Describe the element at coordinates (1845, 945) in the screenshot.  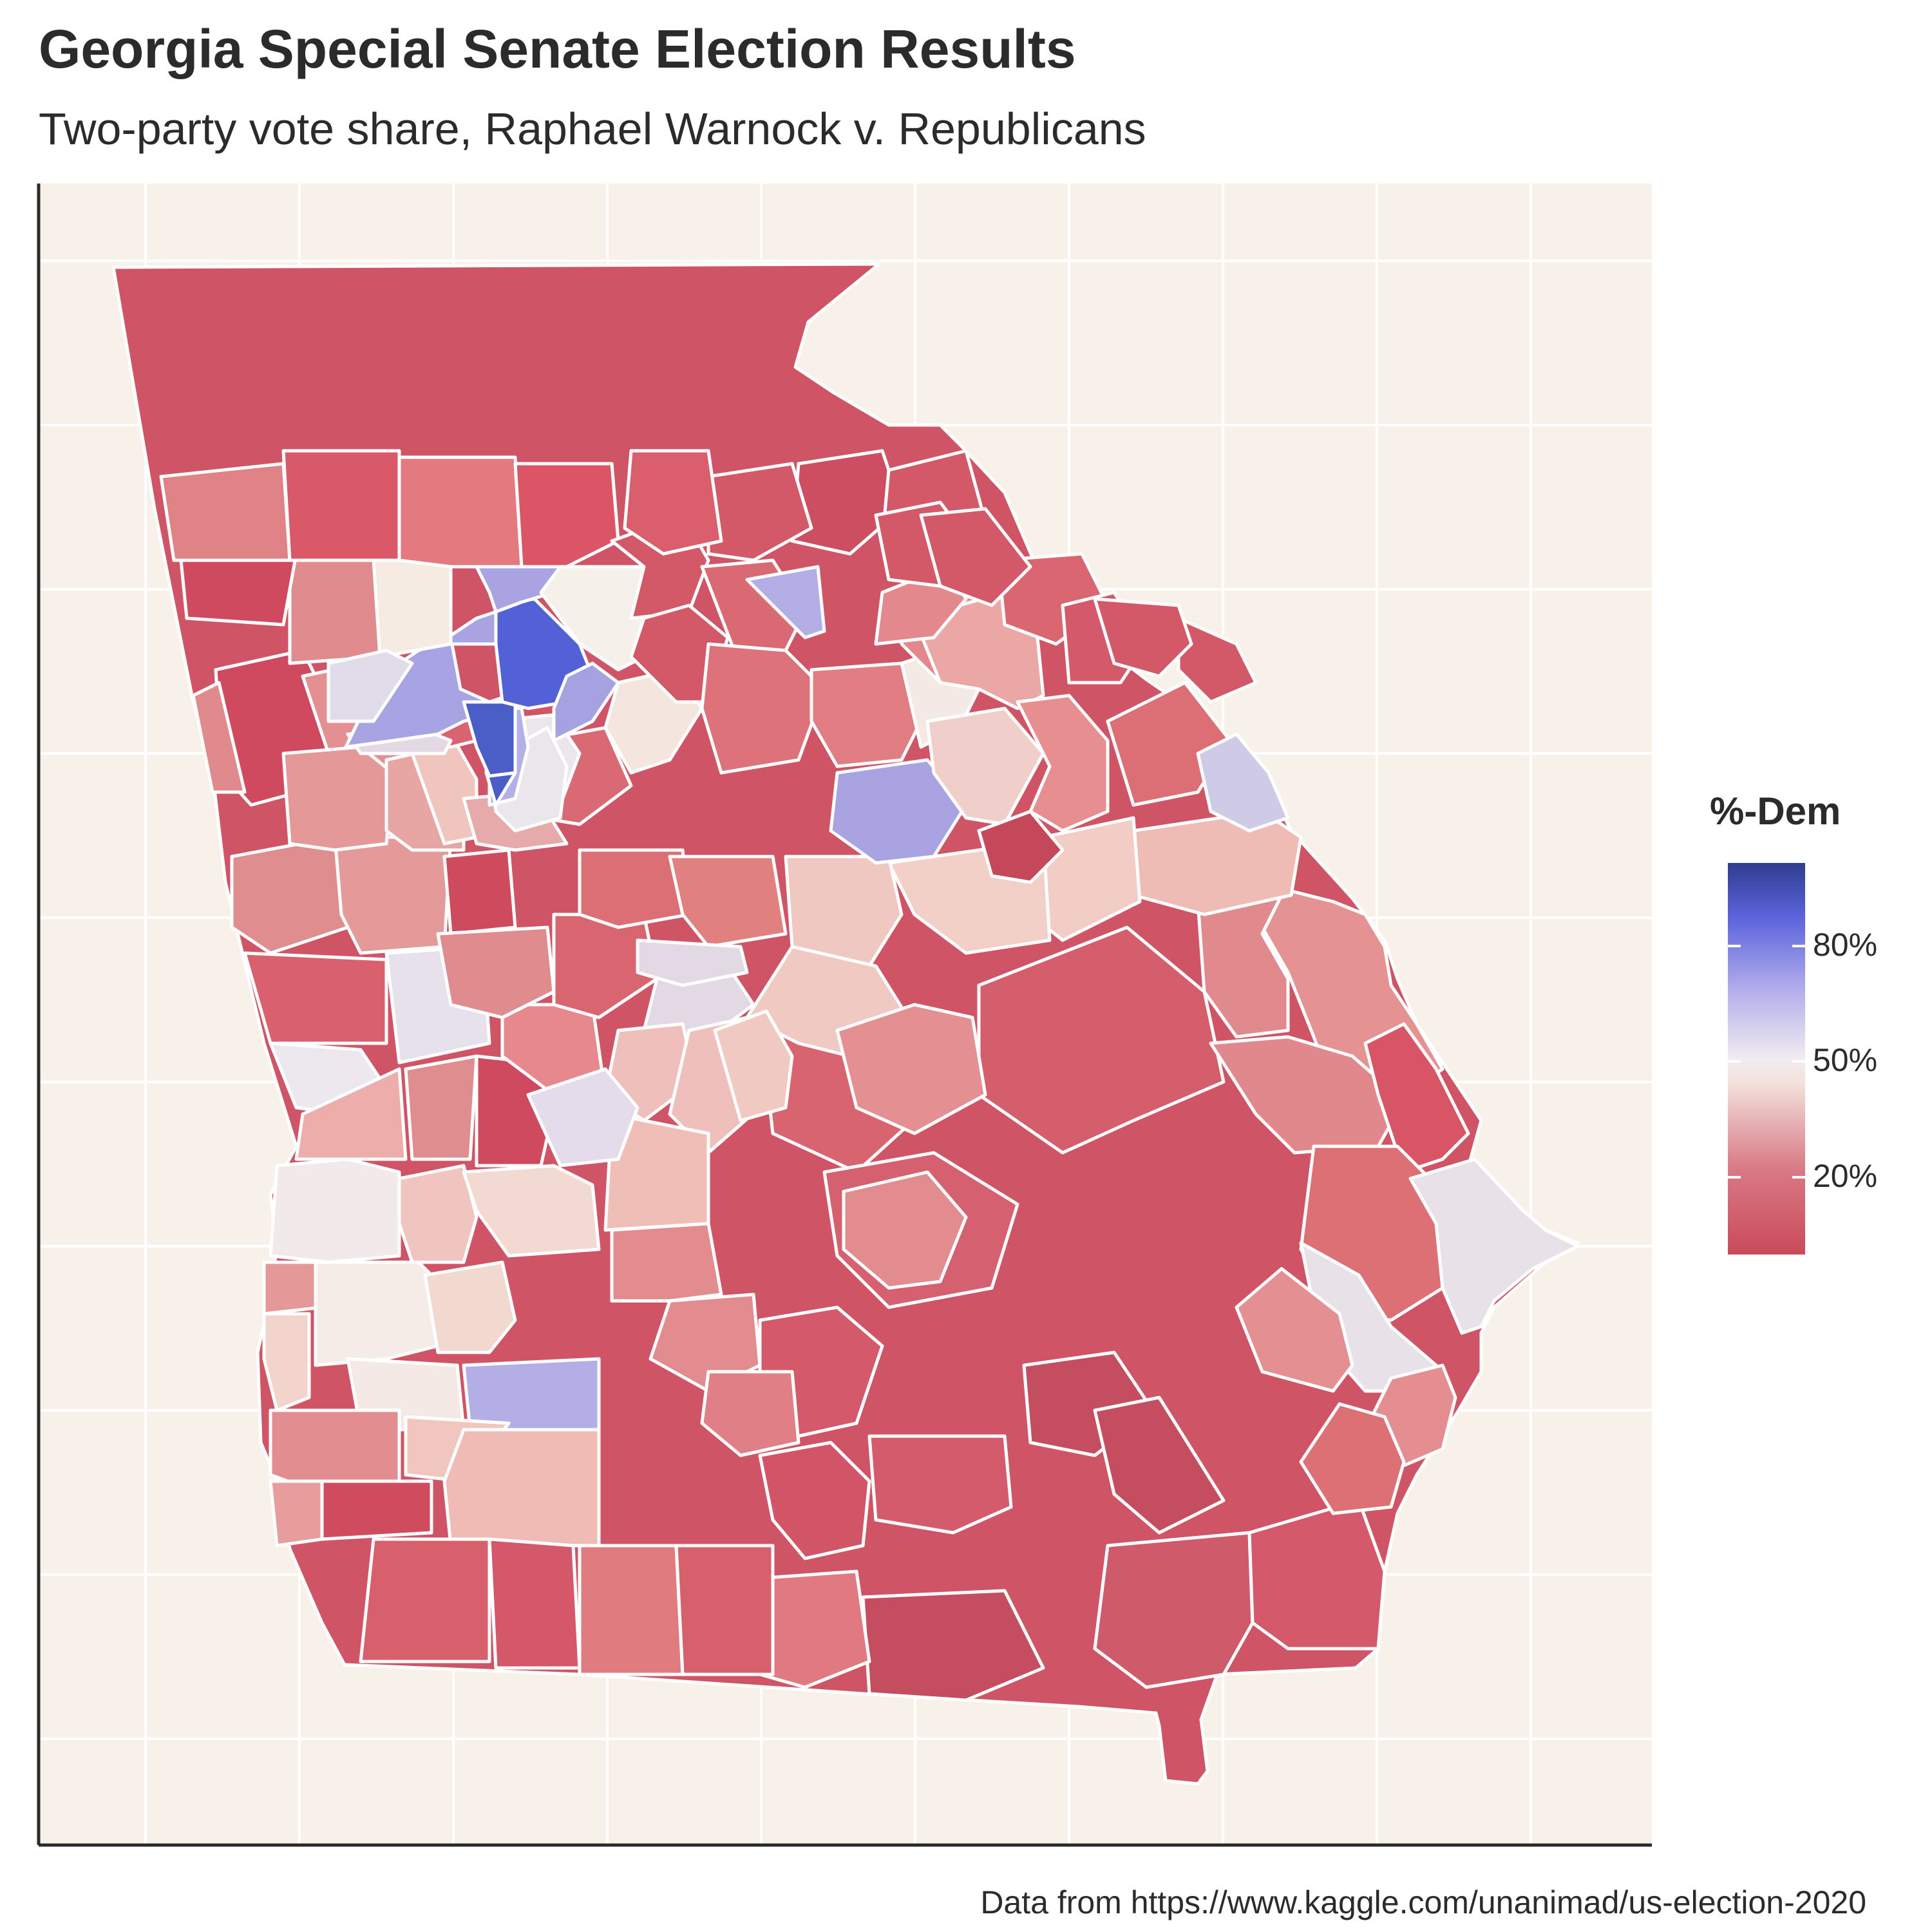
I see `legend-label-80: 80%` at that location.